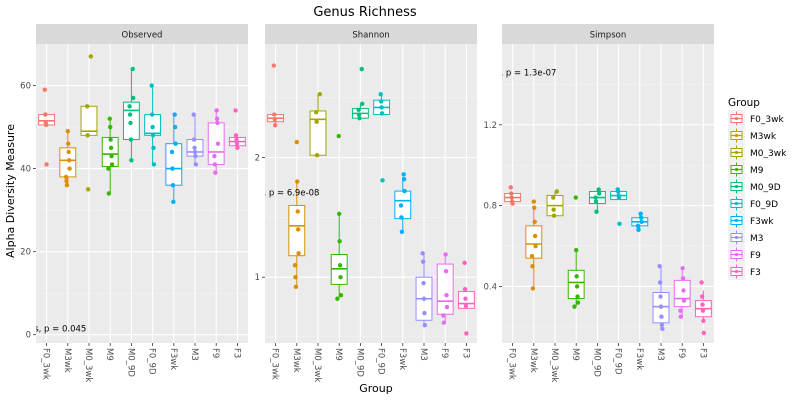 This screenshot has width=800, height=400. What do you see at coordinates (364, 12) in the screenshot?
I see `chart-title: Genus Richness` at bounding box center [364, 12].